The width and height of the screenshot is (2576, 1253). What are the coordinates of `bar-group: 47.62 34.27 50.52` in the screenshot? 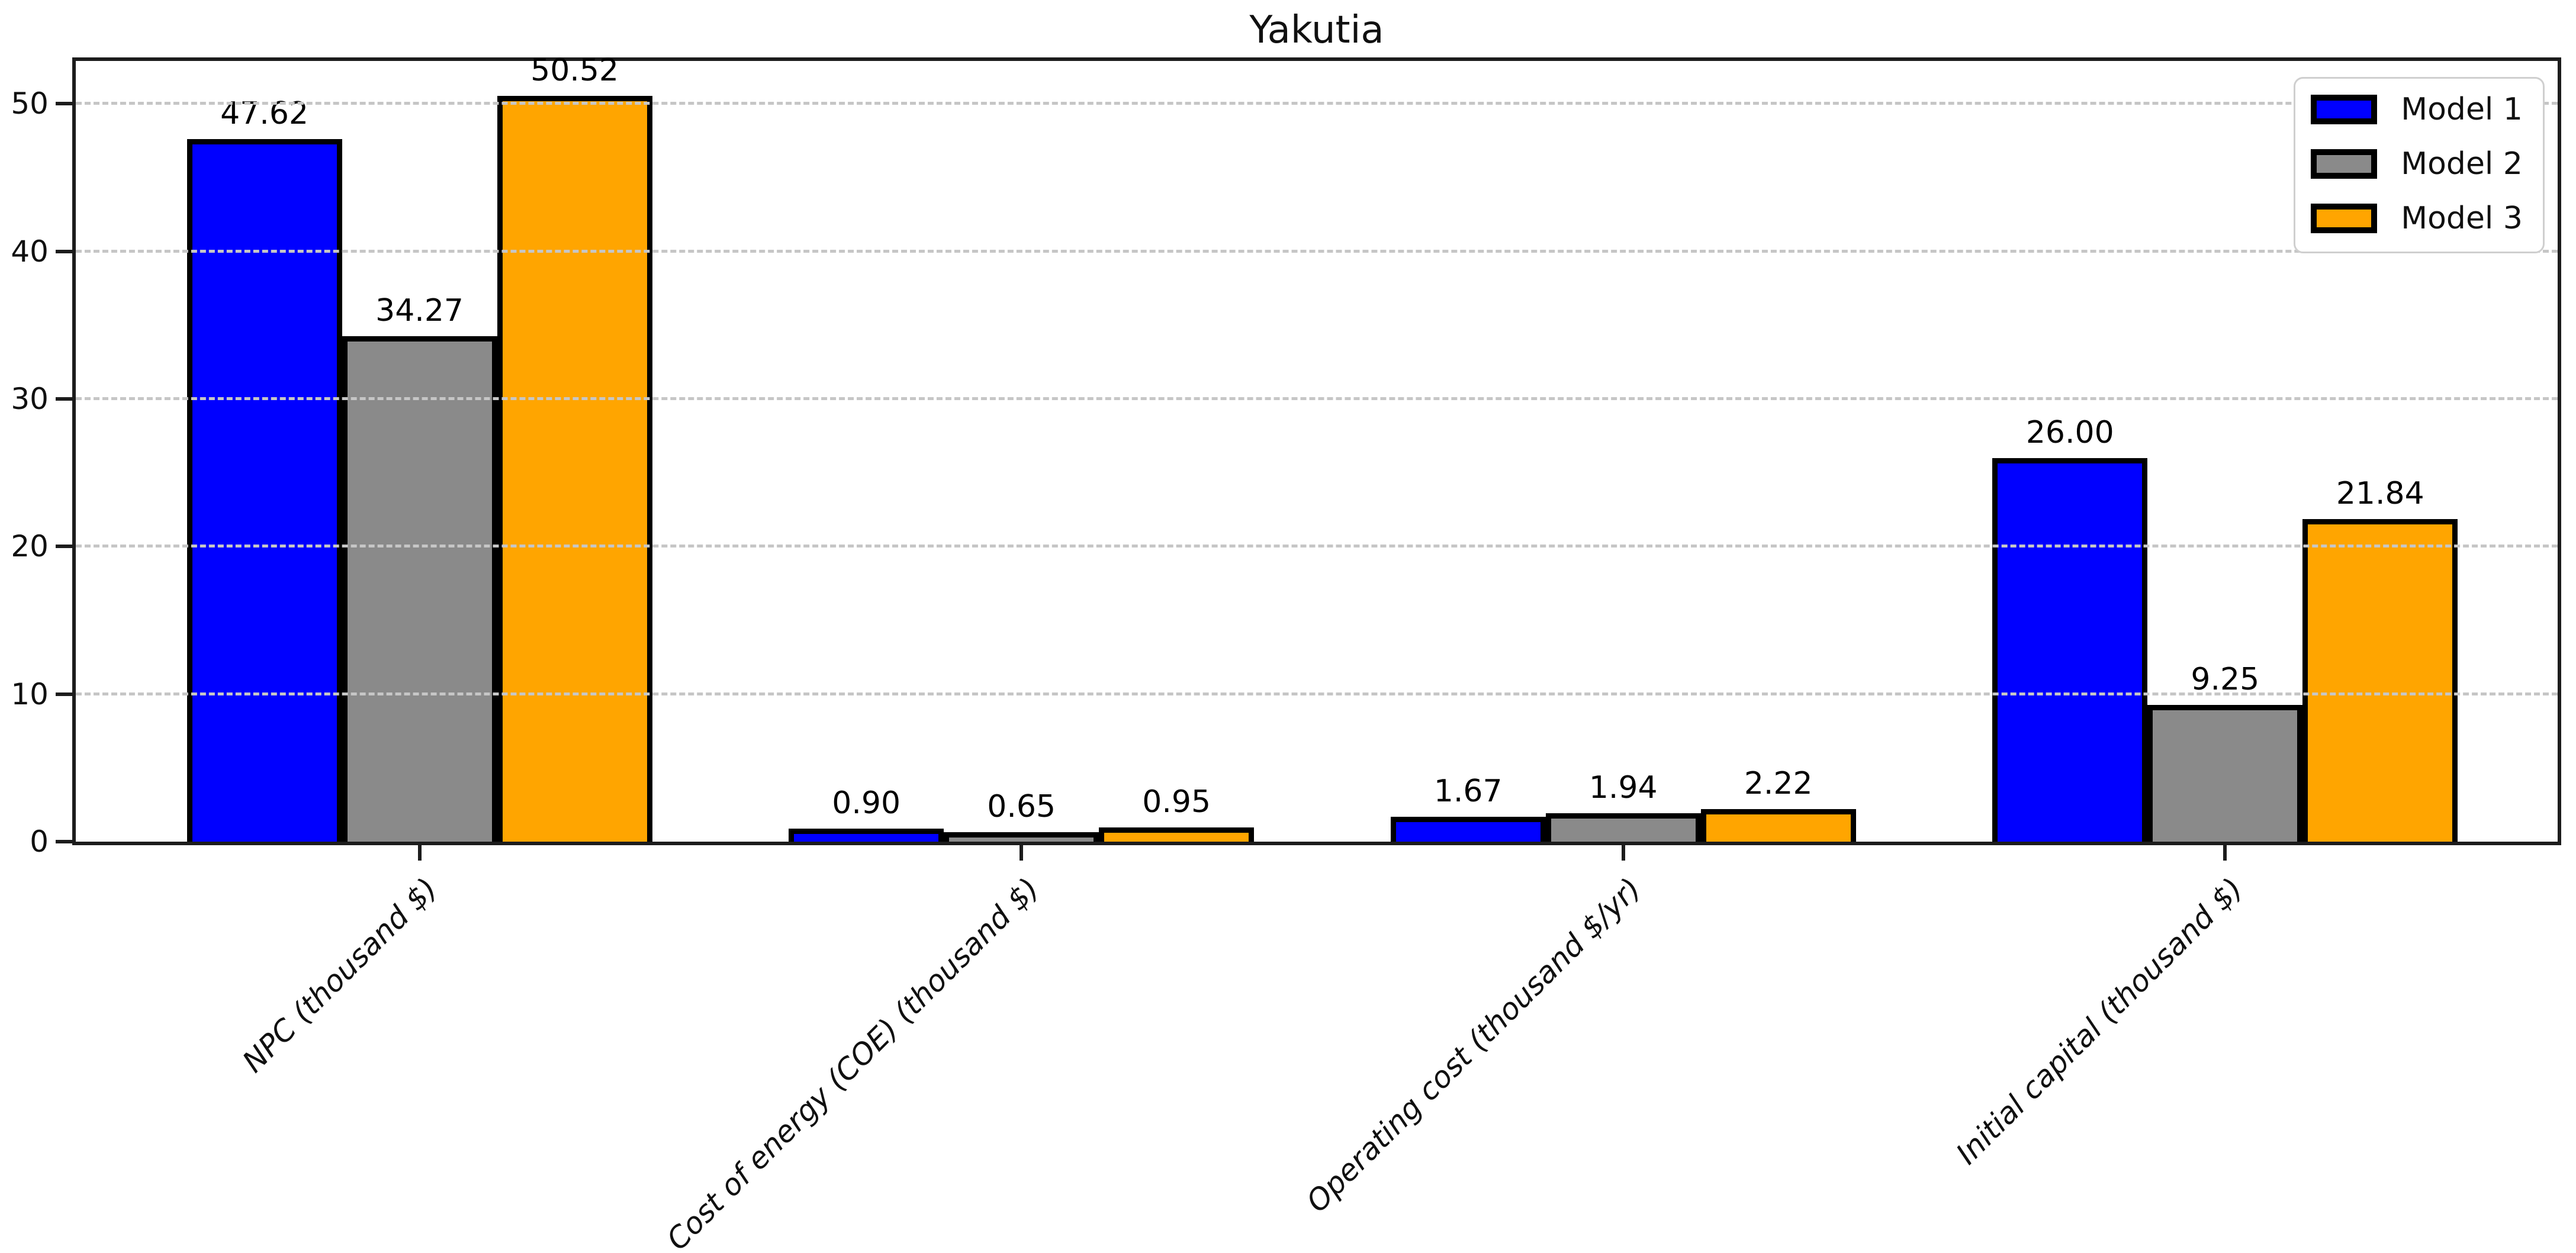 It's located at (419, 447).